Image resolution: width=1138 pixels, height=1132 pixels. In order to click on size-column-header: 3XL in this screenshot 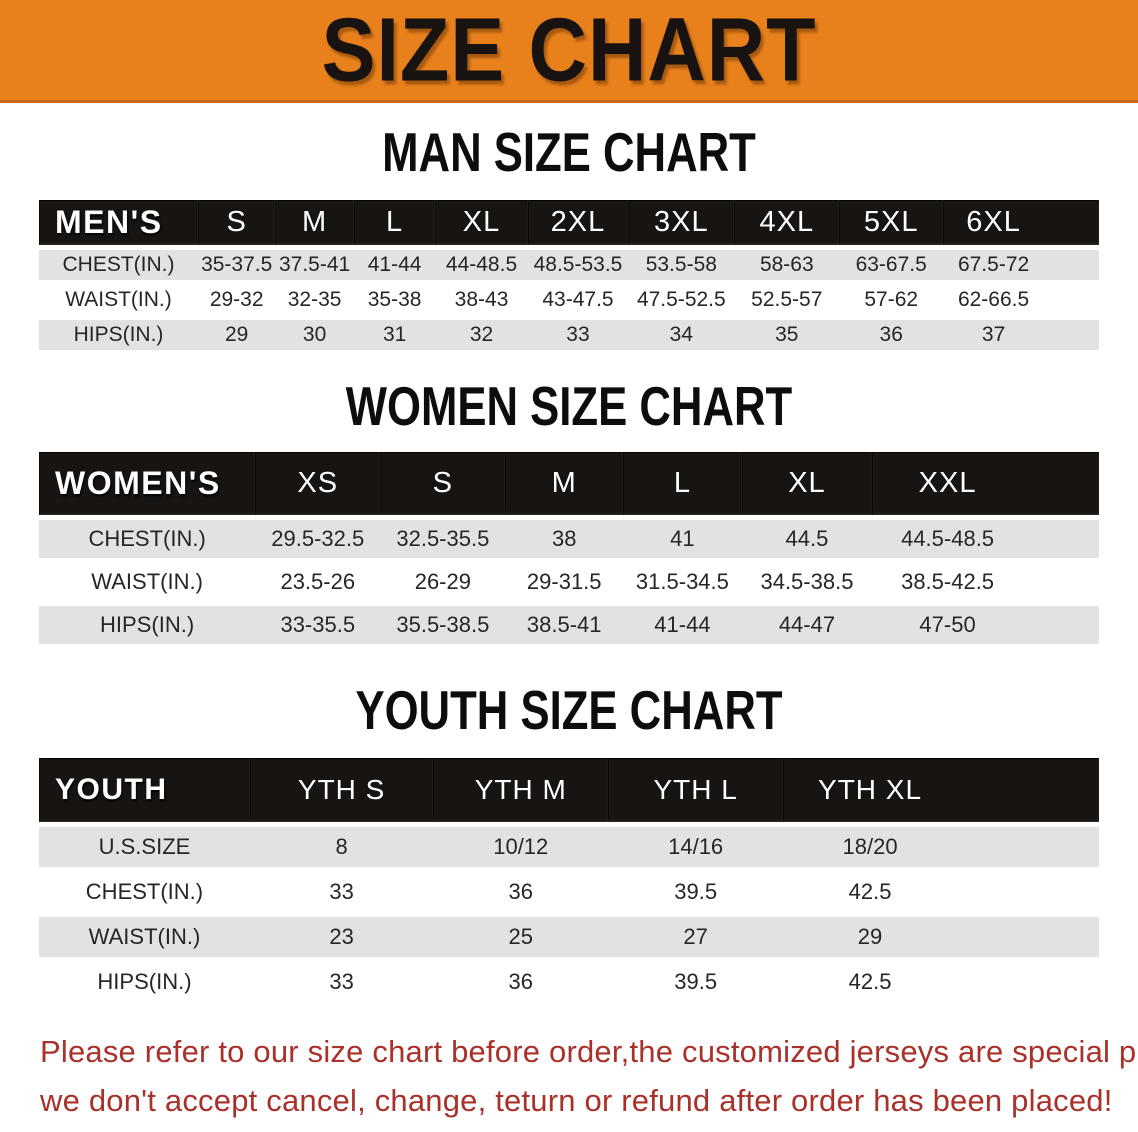, I will do `click(681, 222)`.